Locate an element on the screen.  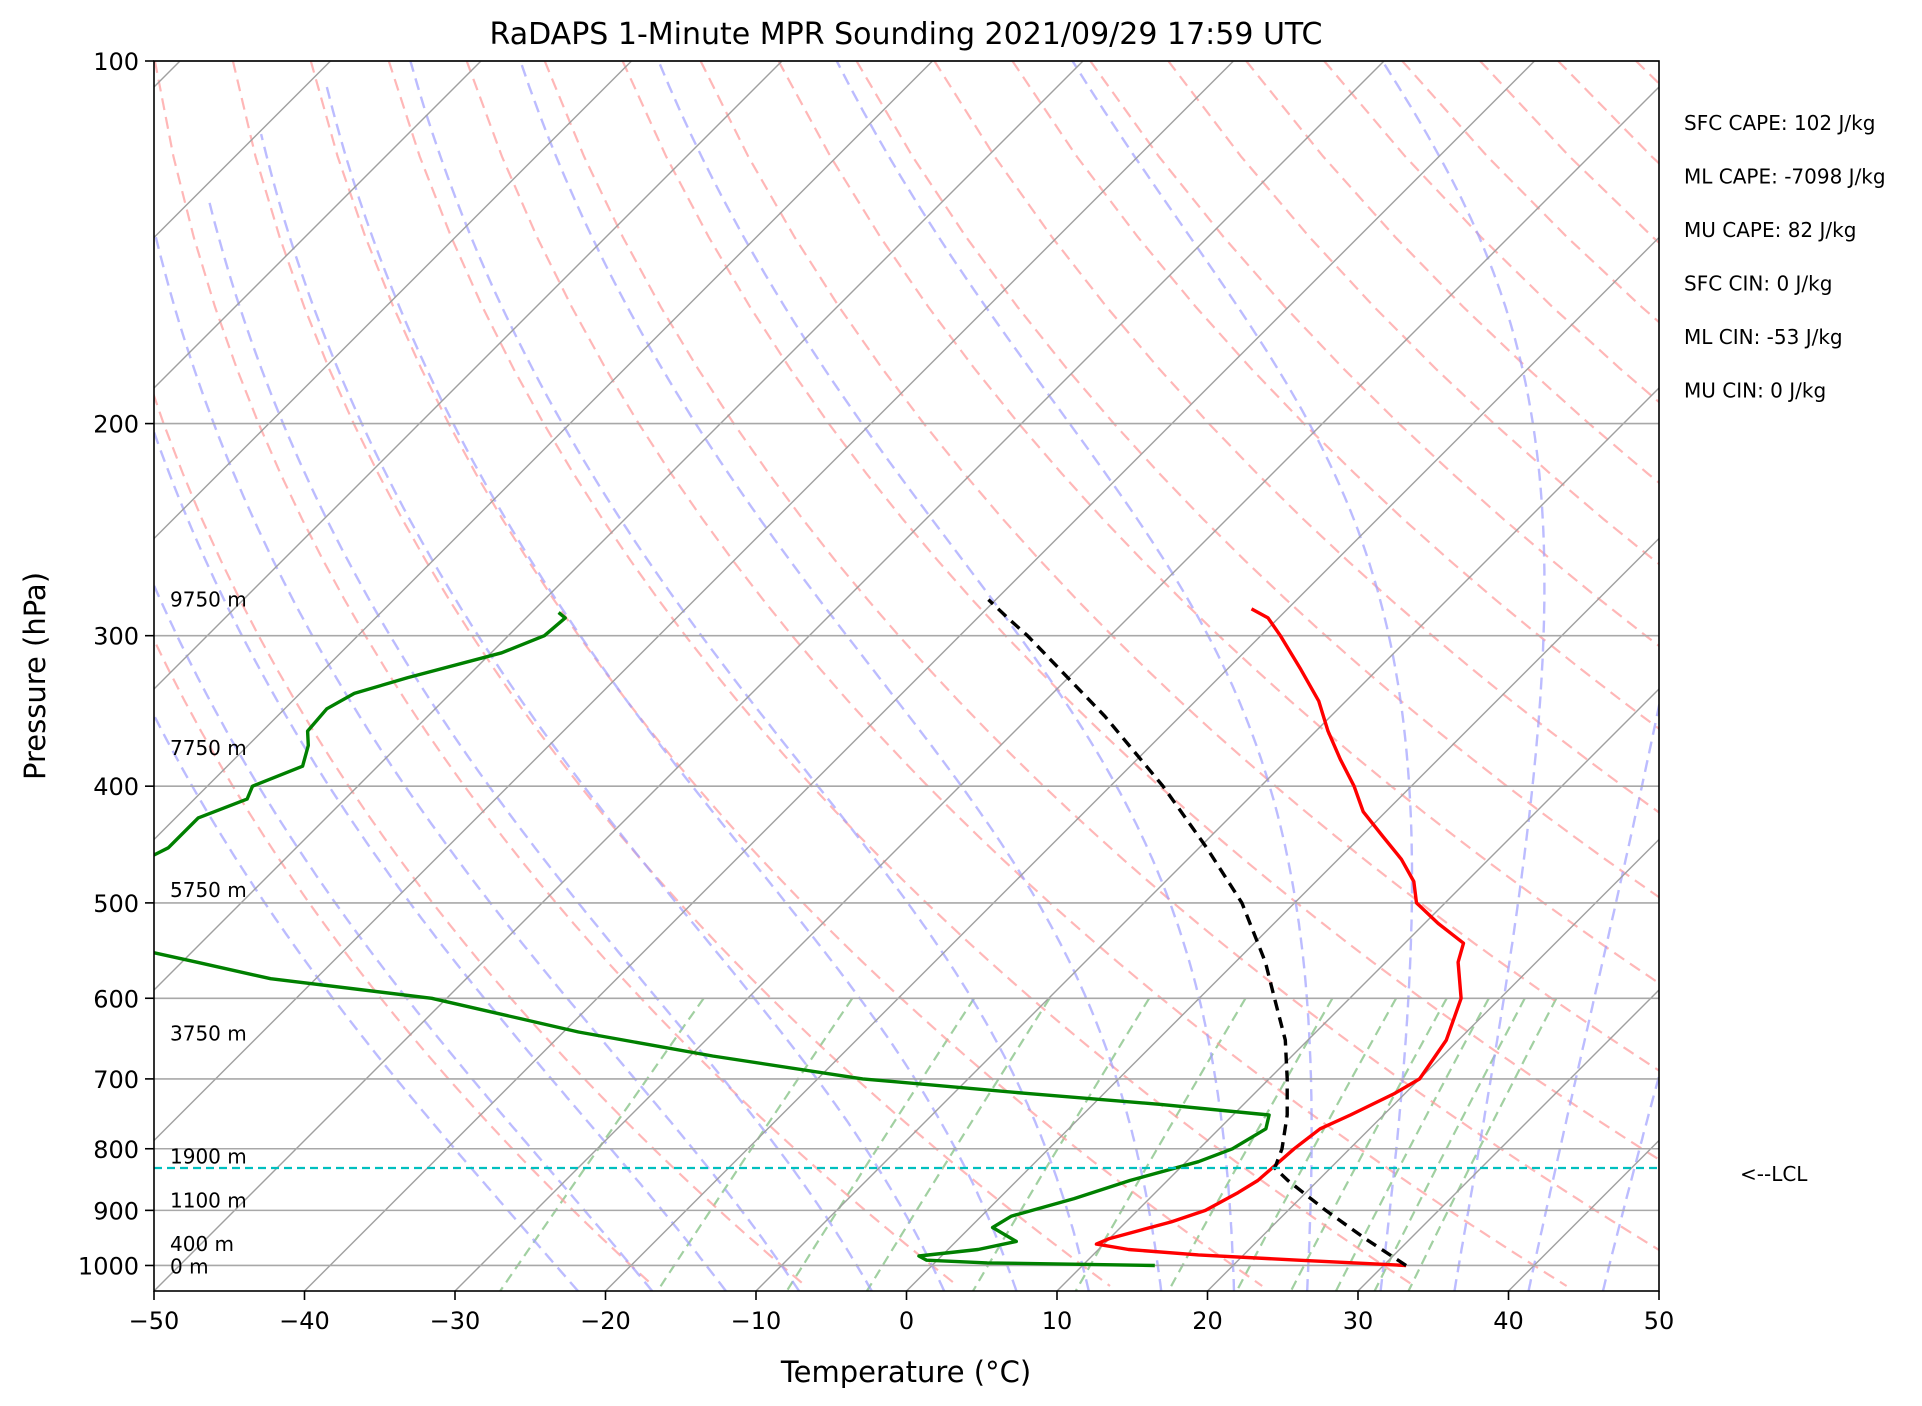
x-axis-title: Temperature (°C) is located at coordinates (905, 1372).